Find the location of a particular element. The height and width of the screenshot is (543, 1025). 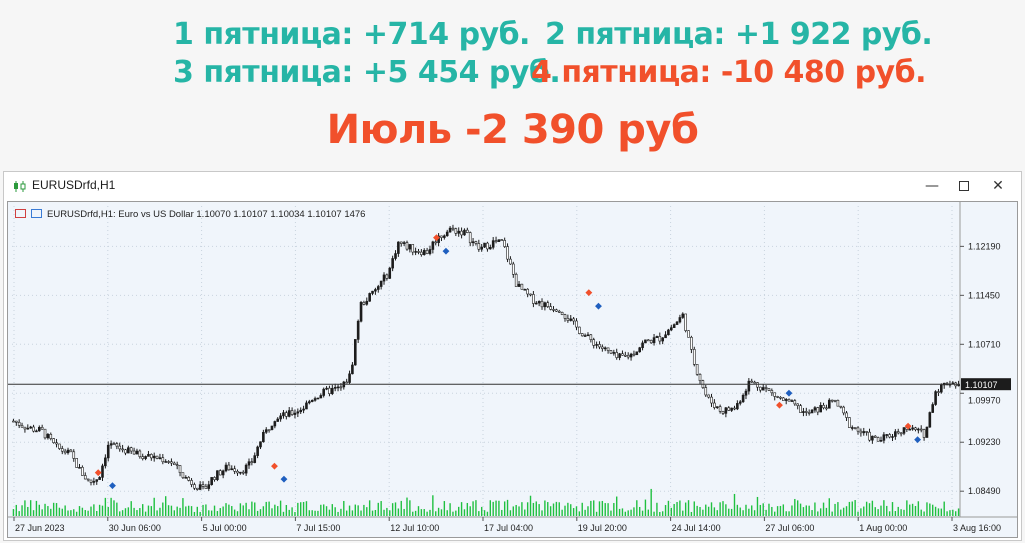

y-tick-label: 1.11450 is located at coordinates (984, 295).